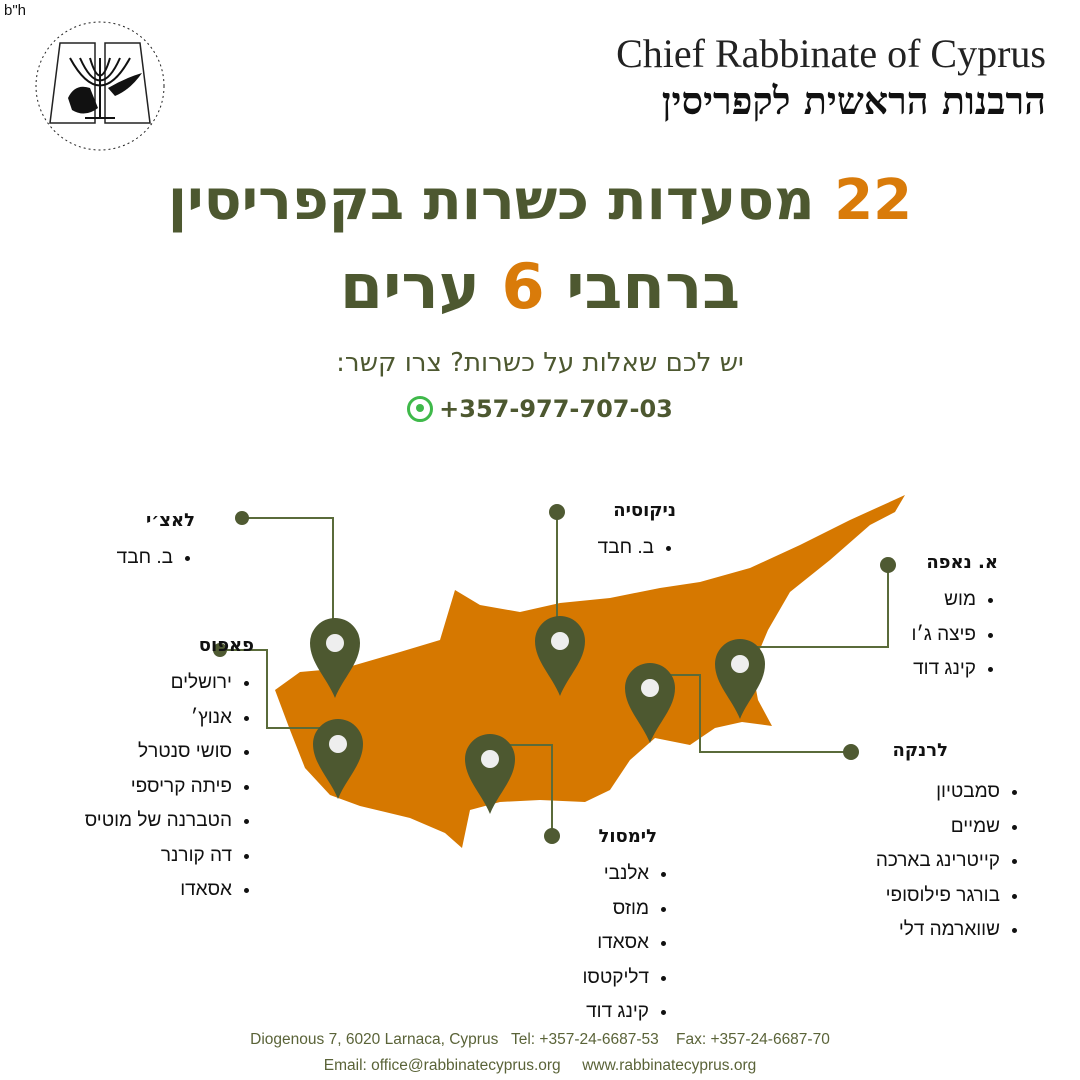  What do you see at coordinates (374, 1039) in the screenshot?
I see `footer-address: Diogenous 7, 6020 Larnaca, Cyprus` at bounding box center [374, 1039].